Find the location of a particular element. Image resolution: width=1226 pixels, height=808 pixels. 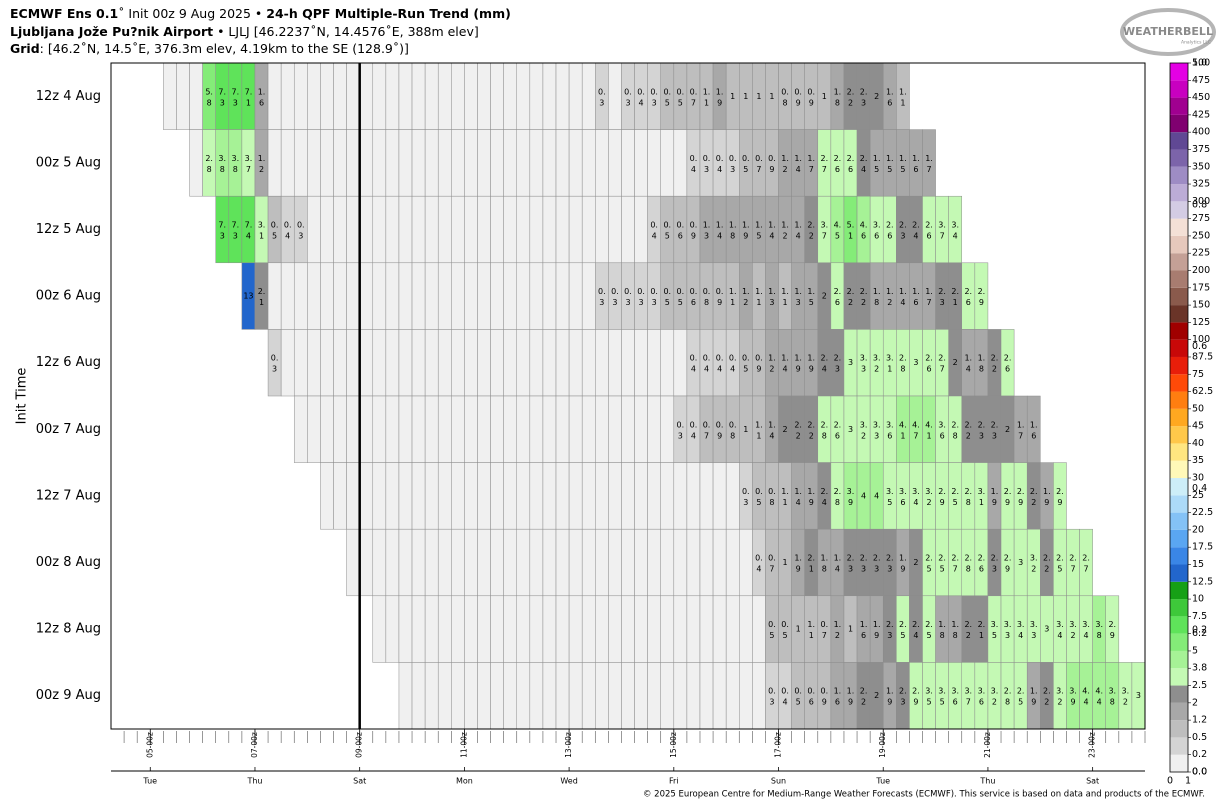

cell-label: 0. 5 is located at coordinates (667, 297).